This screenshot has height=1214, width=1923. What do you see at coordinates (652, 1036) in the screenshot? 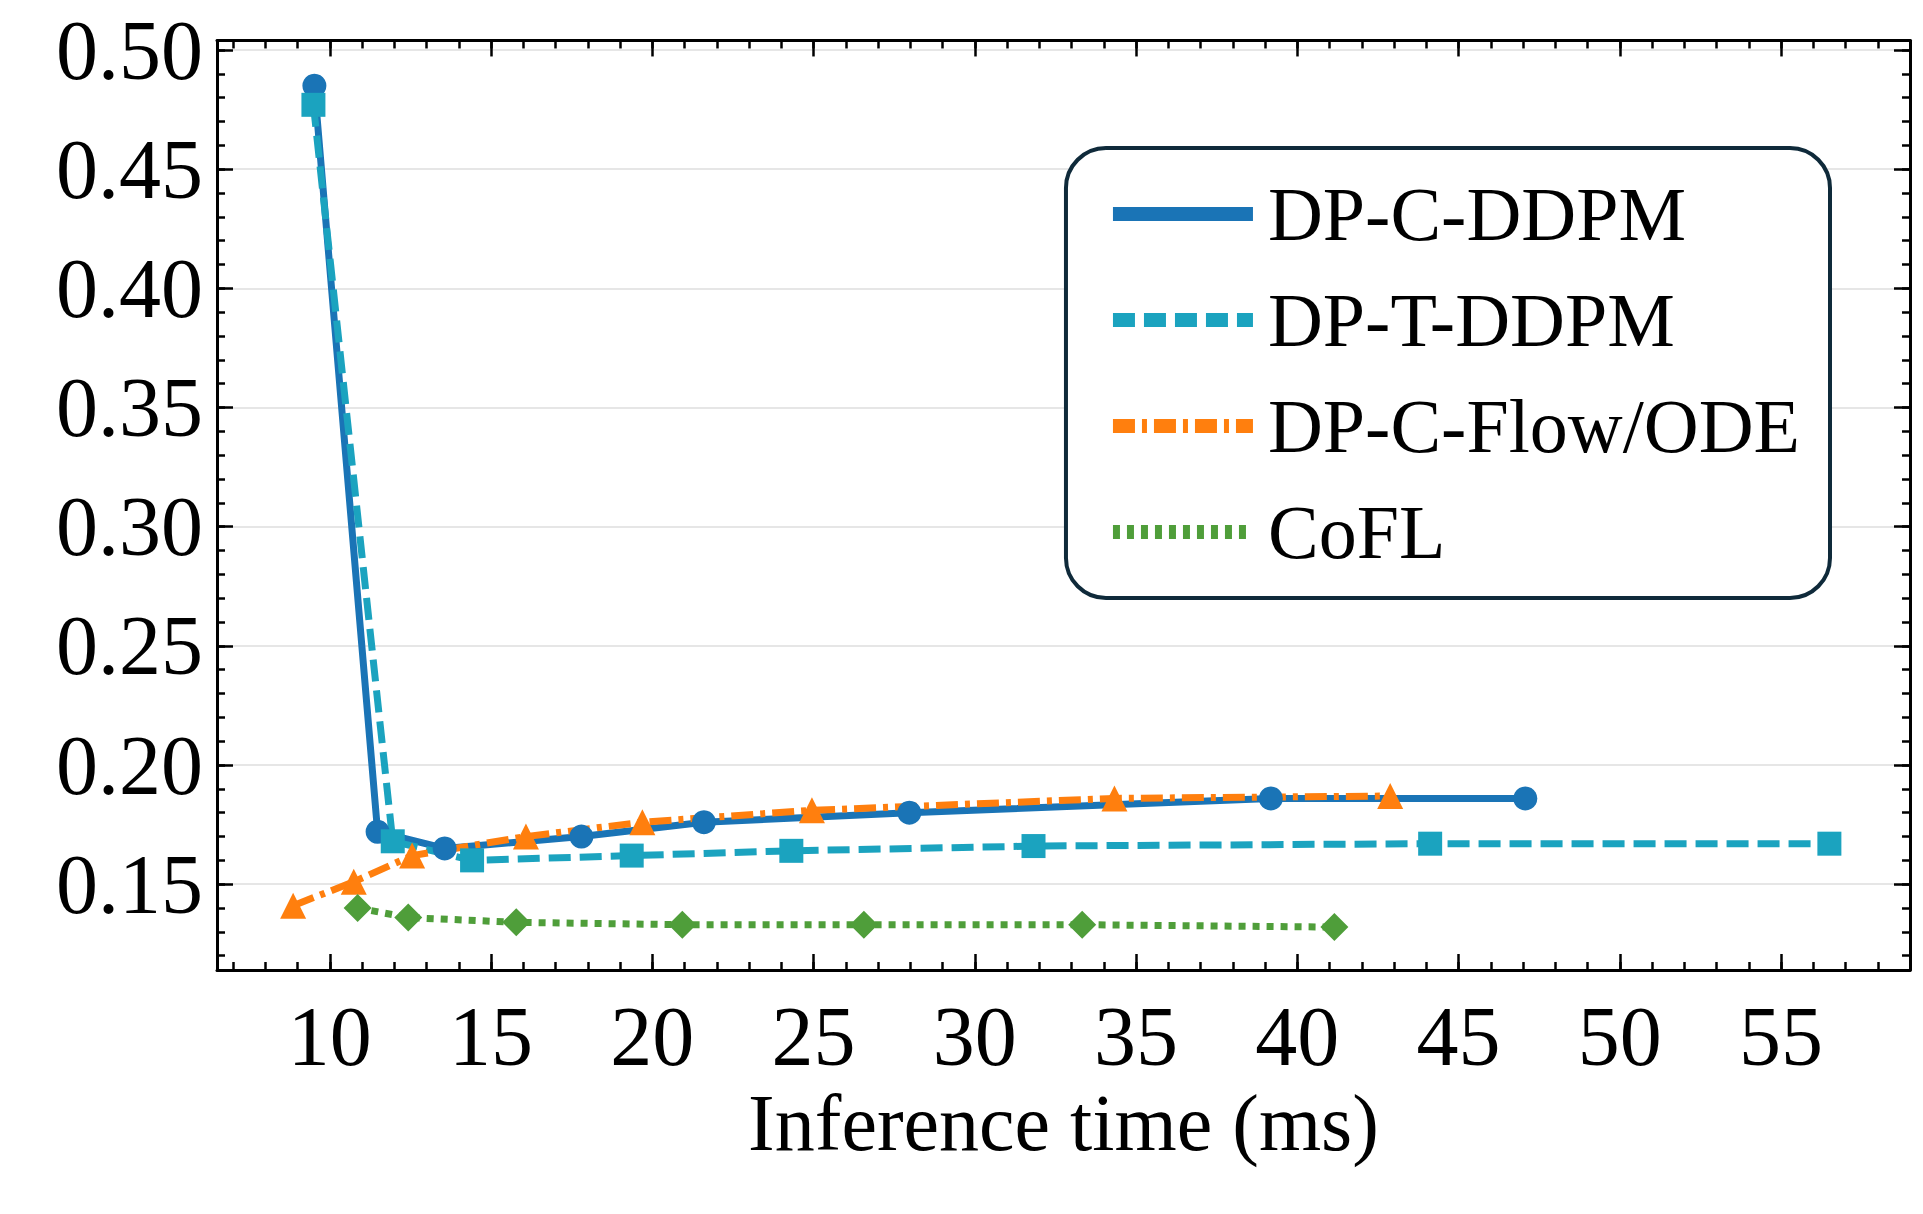
I see `x-tick-label: 20` at bounding box center [652, 1036].